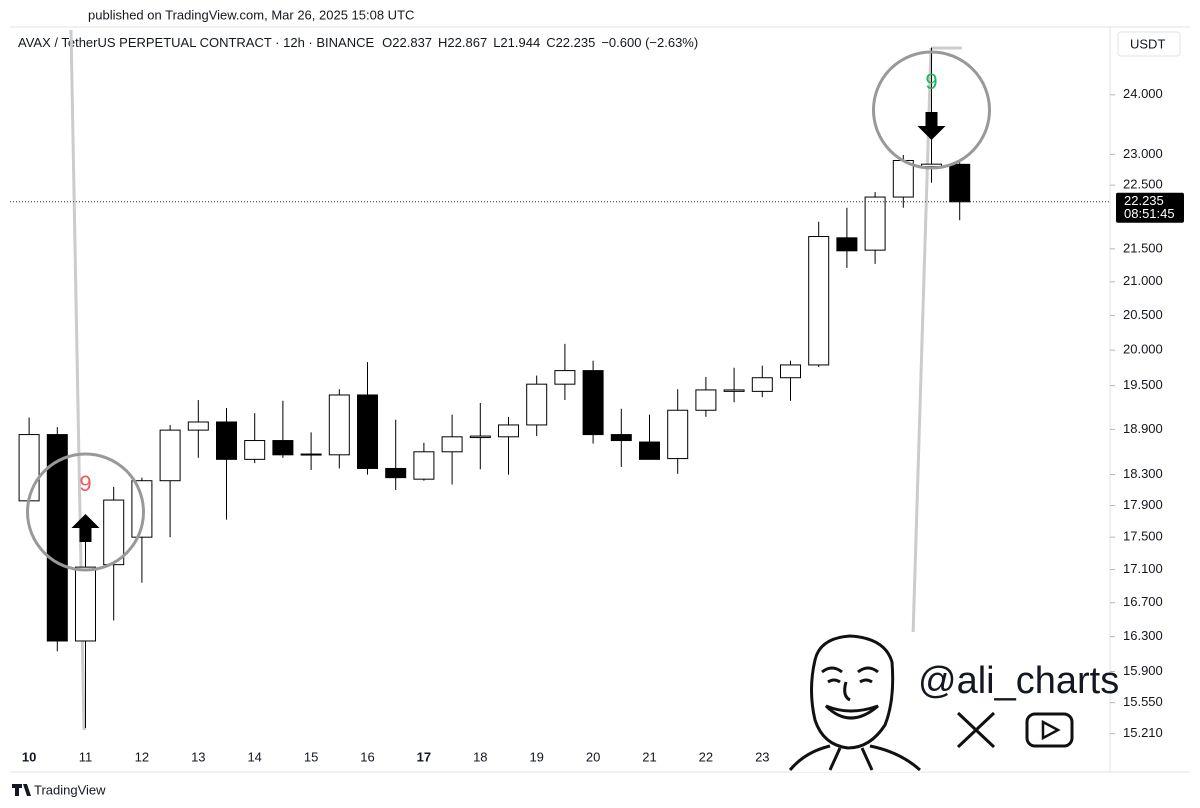 The height and width of the screenshot is (808, 1200). What do you see at coordinates (1143, 473) in the screenshot?
I see `y-tick-label: 18.300` at bounding box center [1143, 473].